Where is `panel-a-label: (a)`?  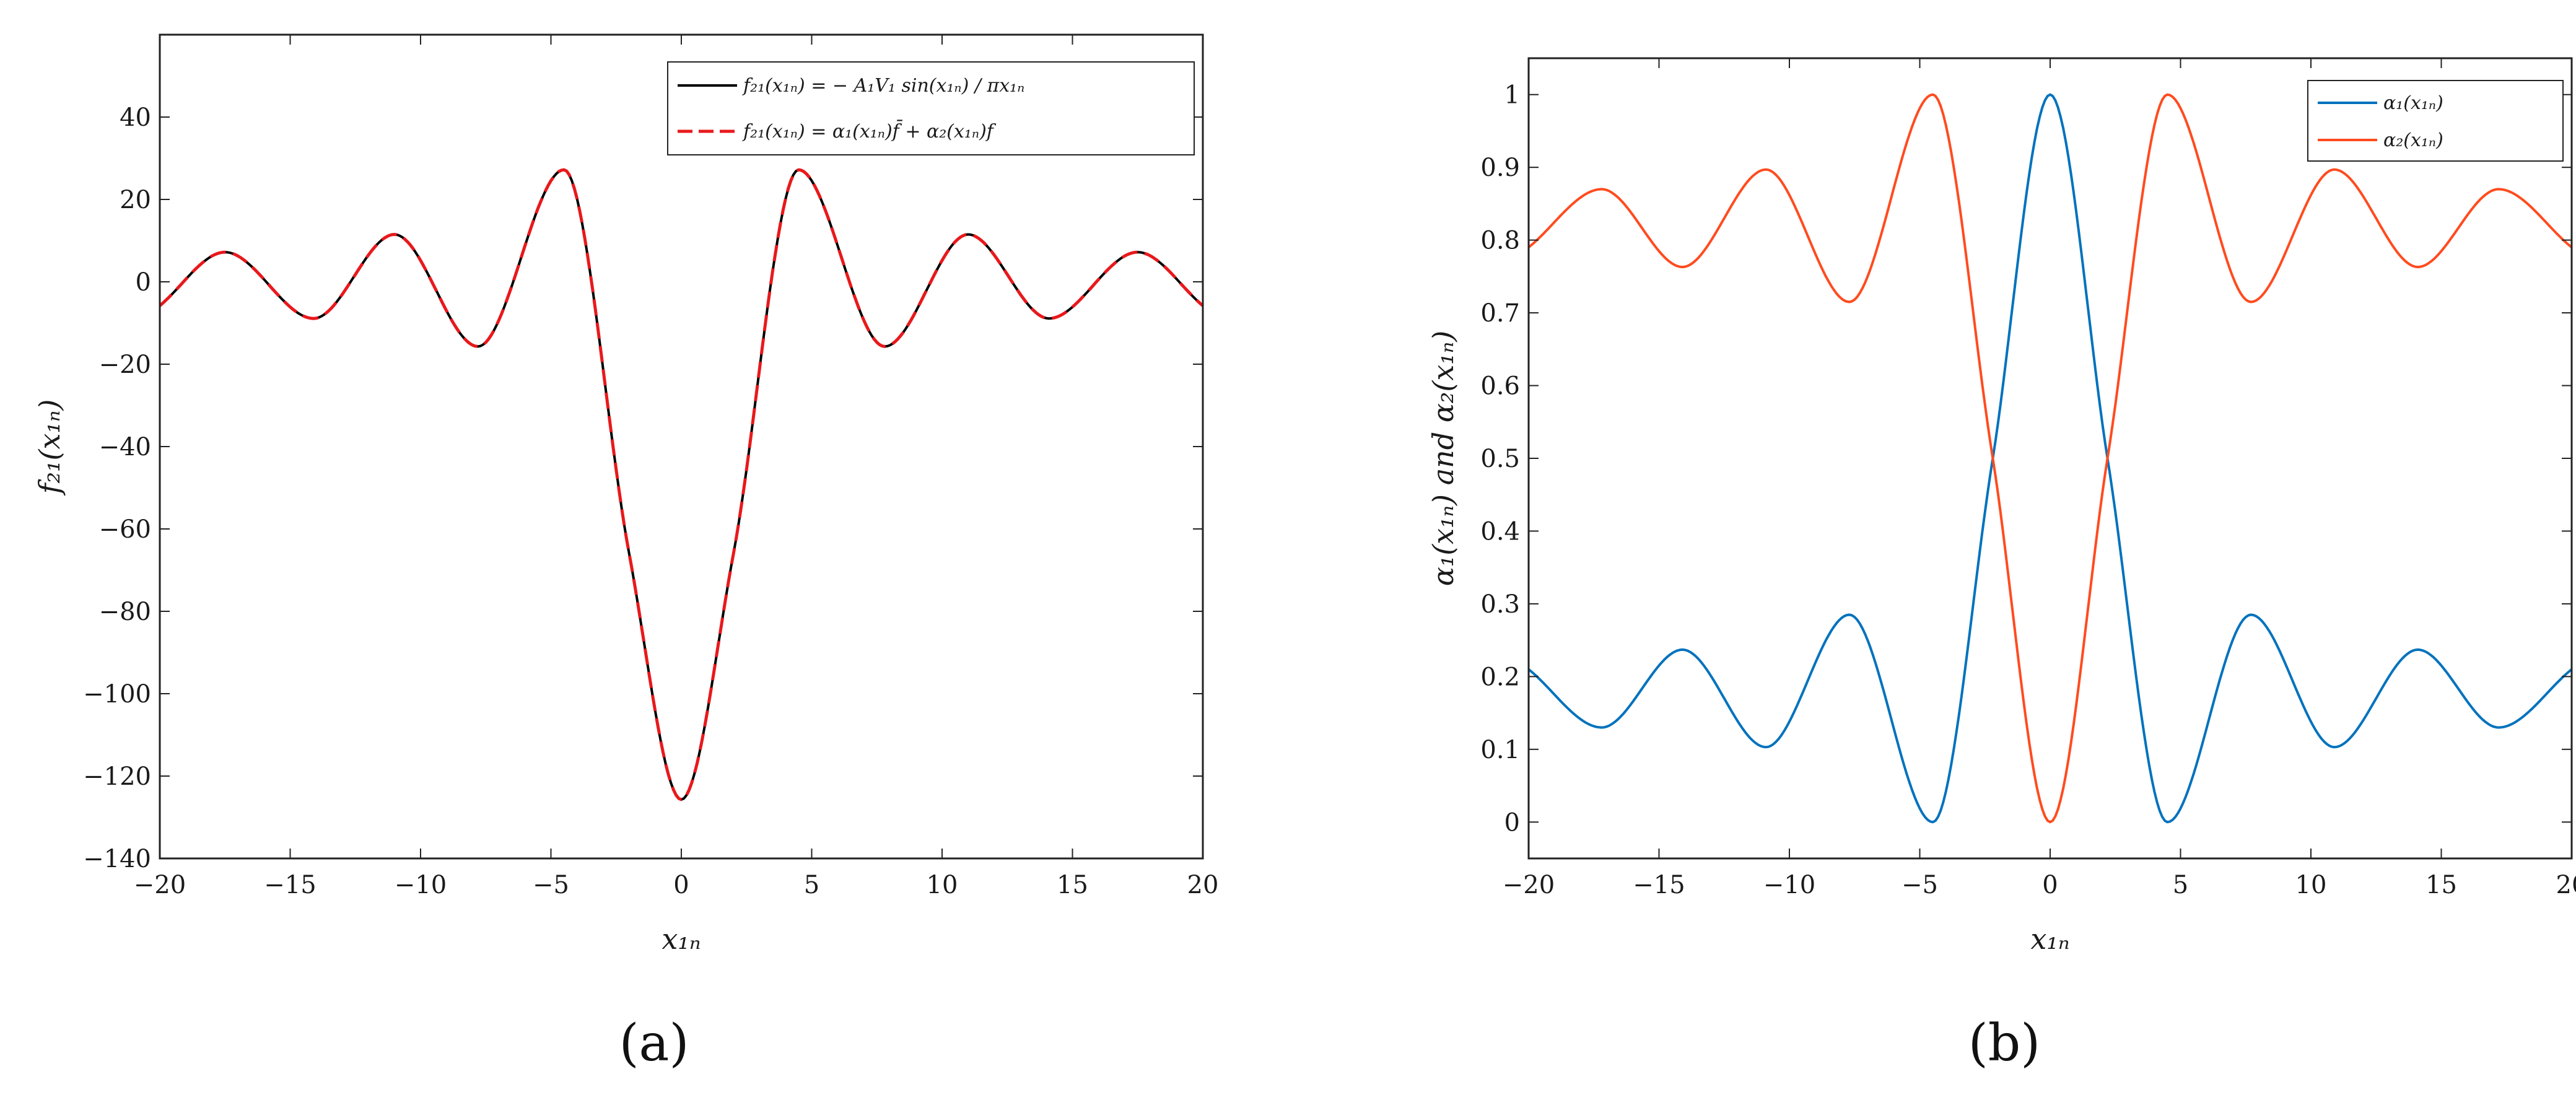 panel-a-label: (a) is located at coordinates (654, 1043).